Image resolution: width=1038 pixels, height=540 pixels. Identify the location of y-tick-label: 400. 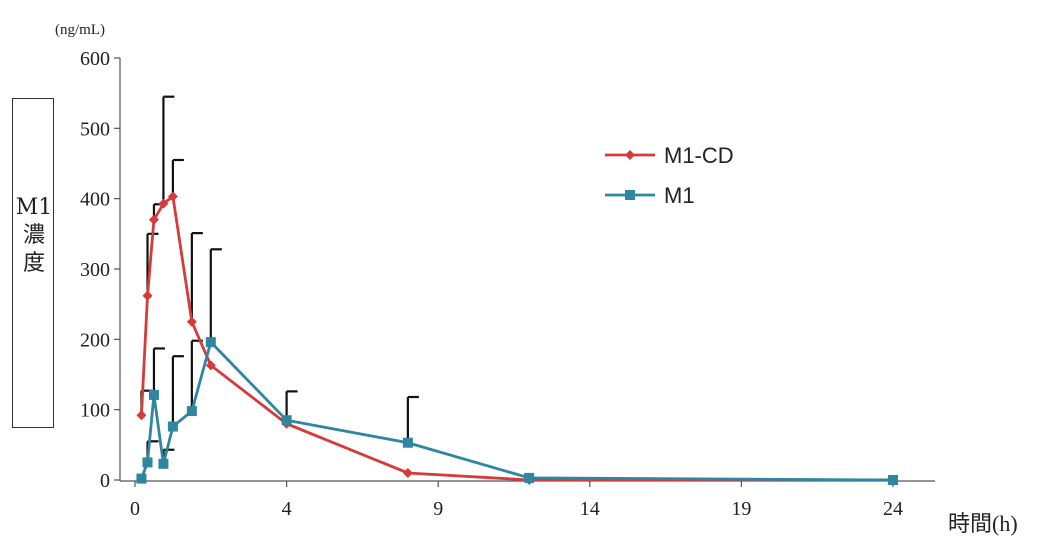
(95, 200).